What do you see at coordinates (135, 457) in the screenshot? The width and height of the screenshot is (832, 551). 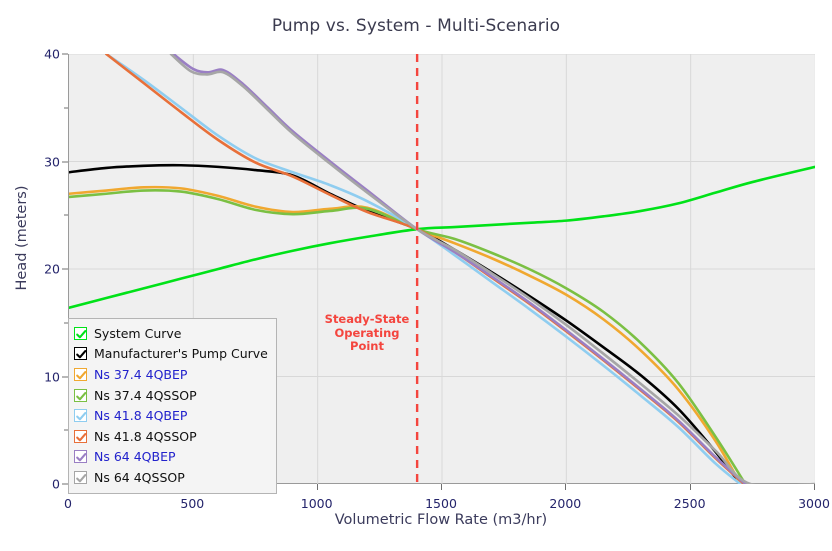 I see `legend-item-label: Ns 64 4QBEP` at bounding box center [135, 457].